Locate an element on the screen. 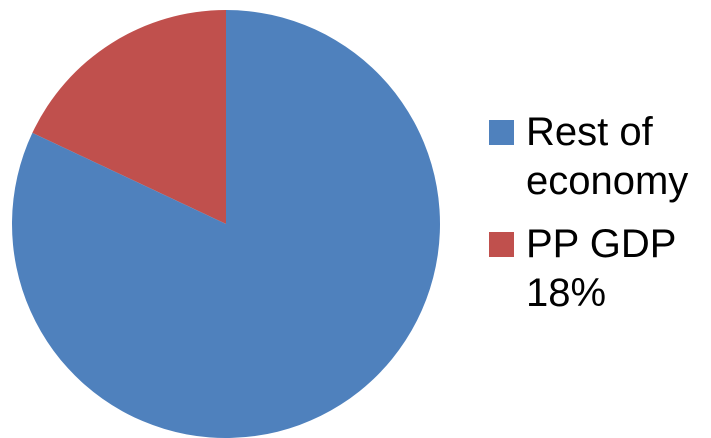  legend-item-rest-of-economy: Rest of economy is located at coordinates (596, 157).